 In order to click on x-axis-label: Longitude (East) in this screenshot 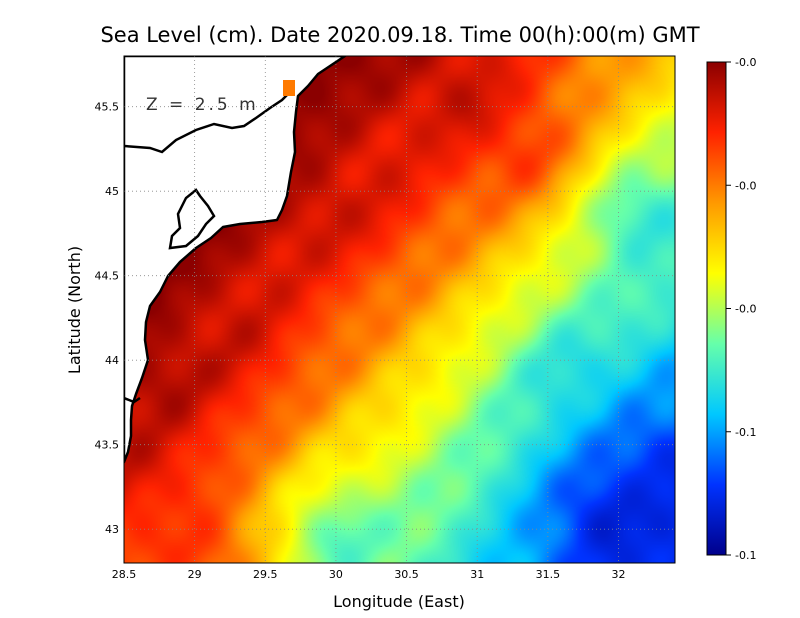, I will do `click(399, 601)`.